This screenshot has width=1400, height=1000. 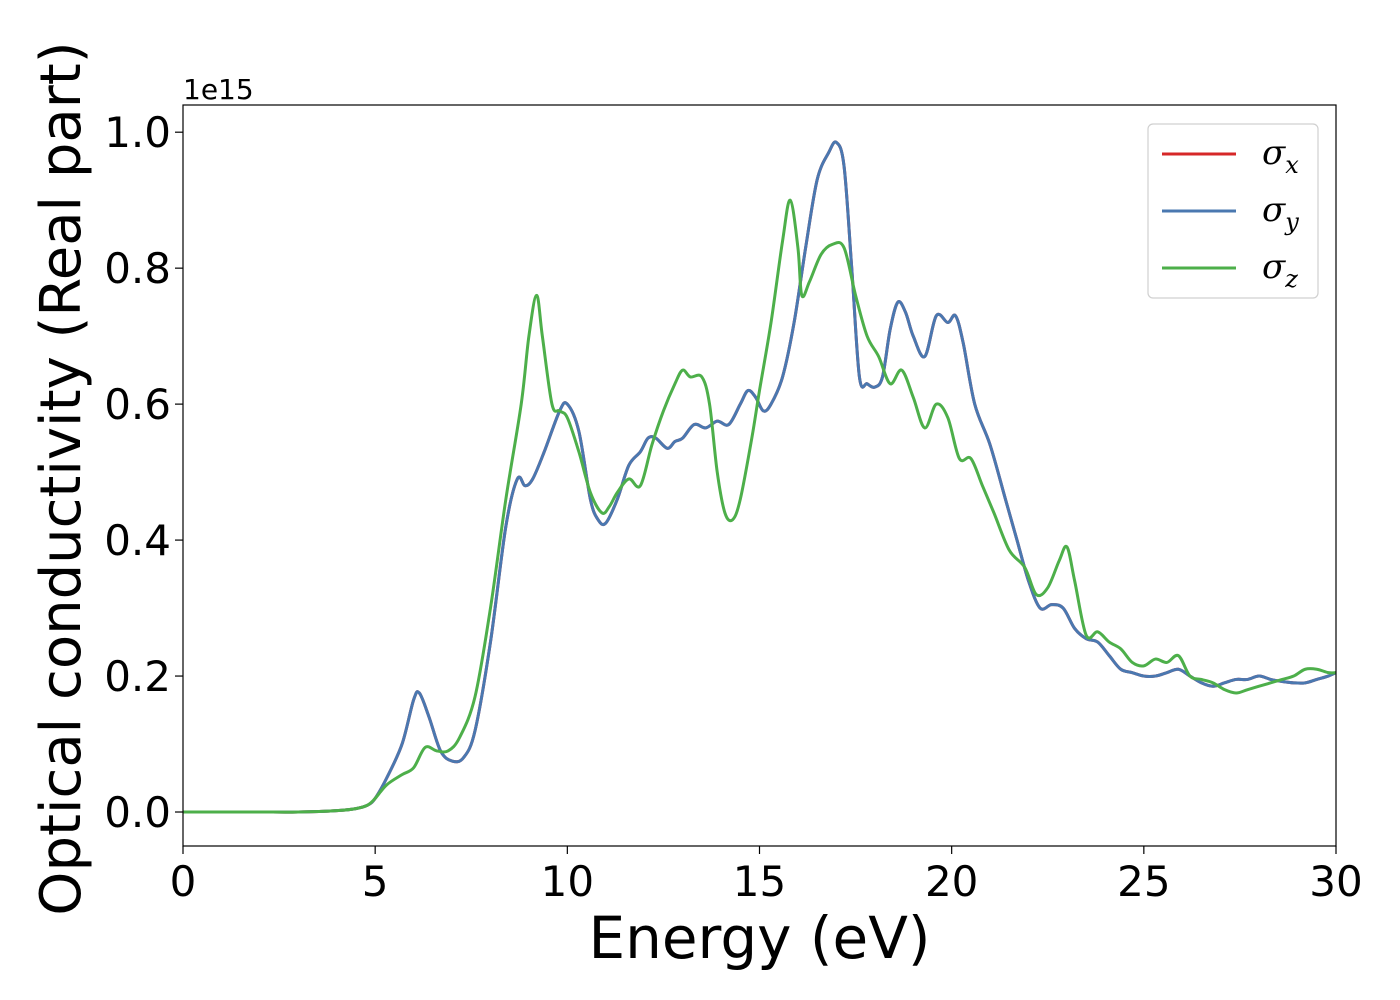 I want to click on y-tick-label: 0.6, so click(x=137, y=404).